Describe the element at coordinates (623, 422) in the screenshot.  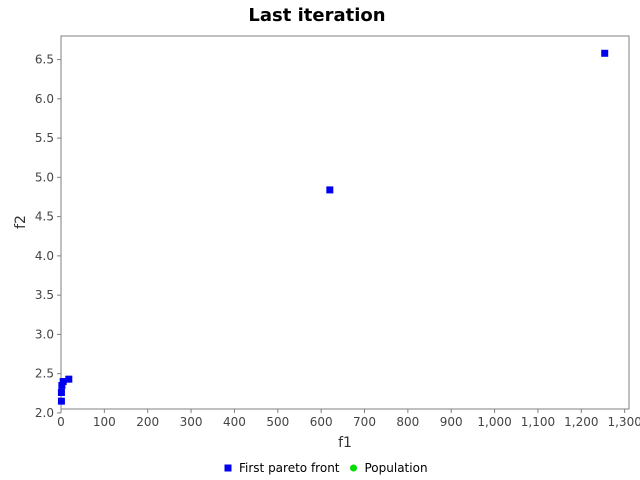
I see `x-tick-label: 1,300` at that location.